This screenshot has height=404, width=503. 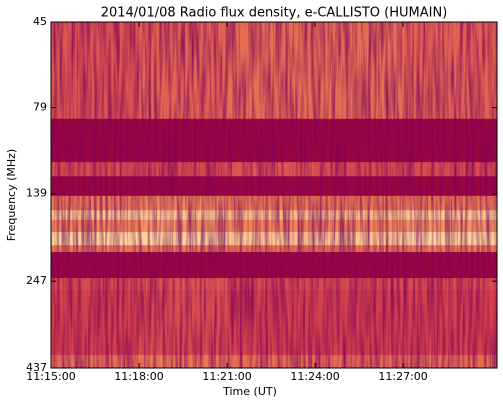 I want to click on y-tick-label: 437, so click(x=36, y=367).